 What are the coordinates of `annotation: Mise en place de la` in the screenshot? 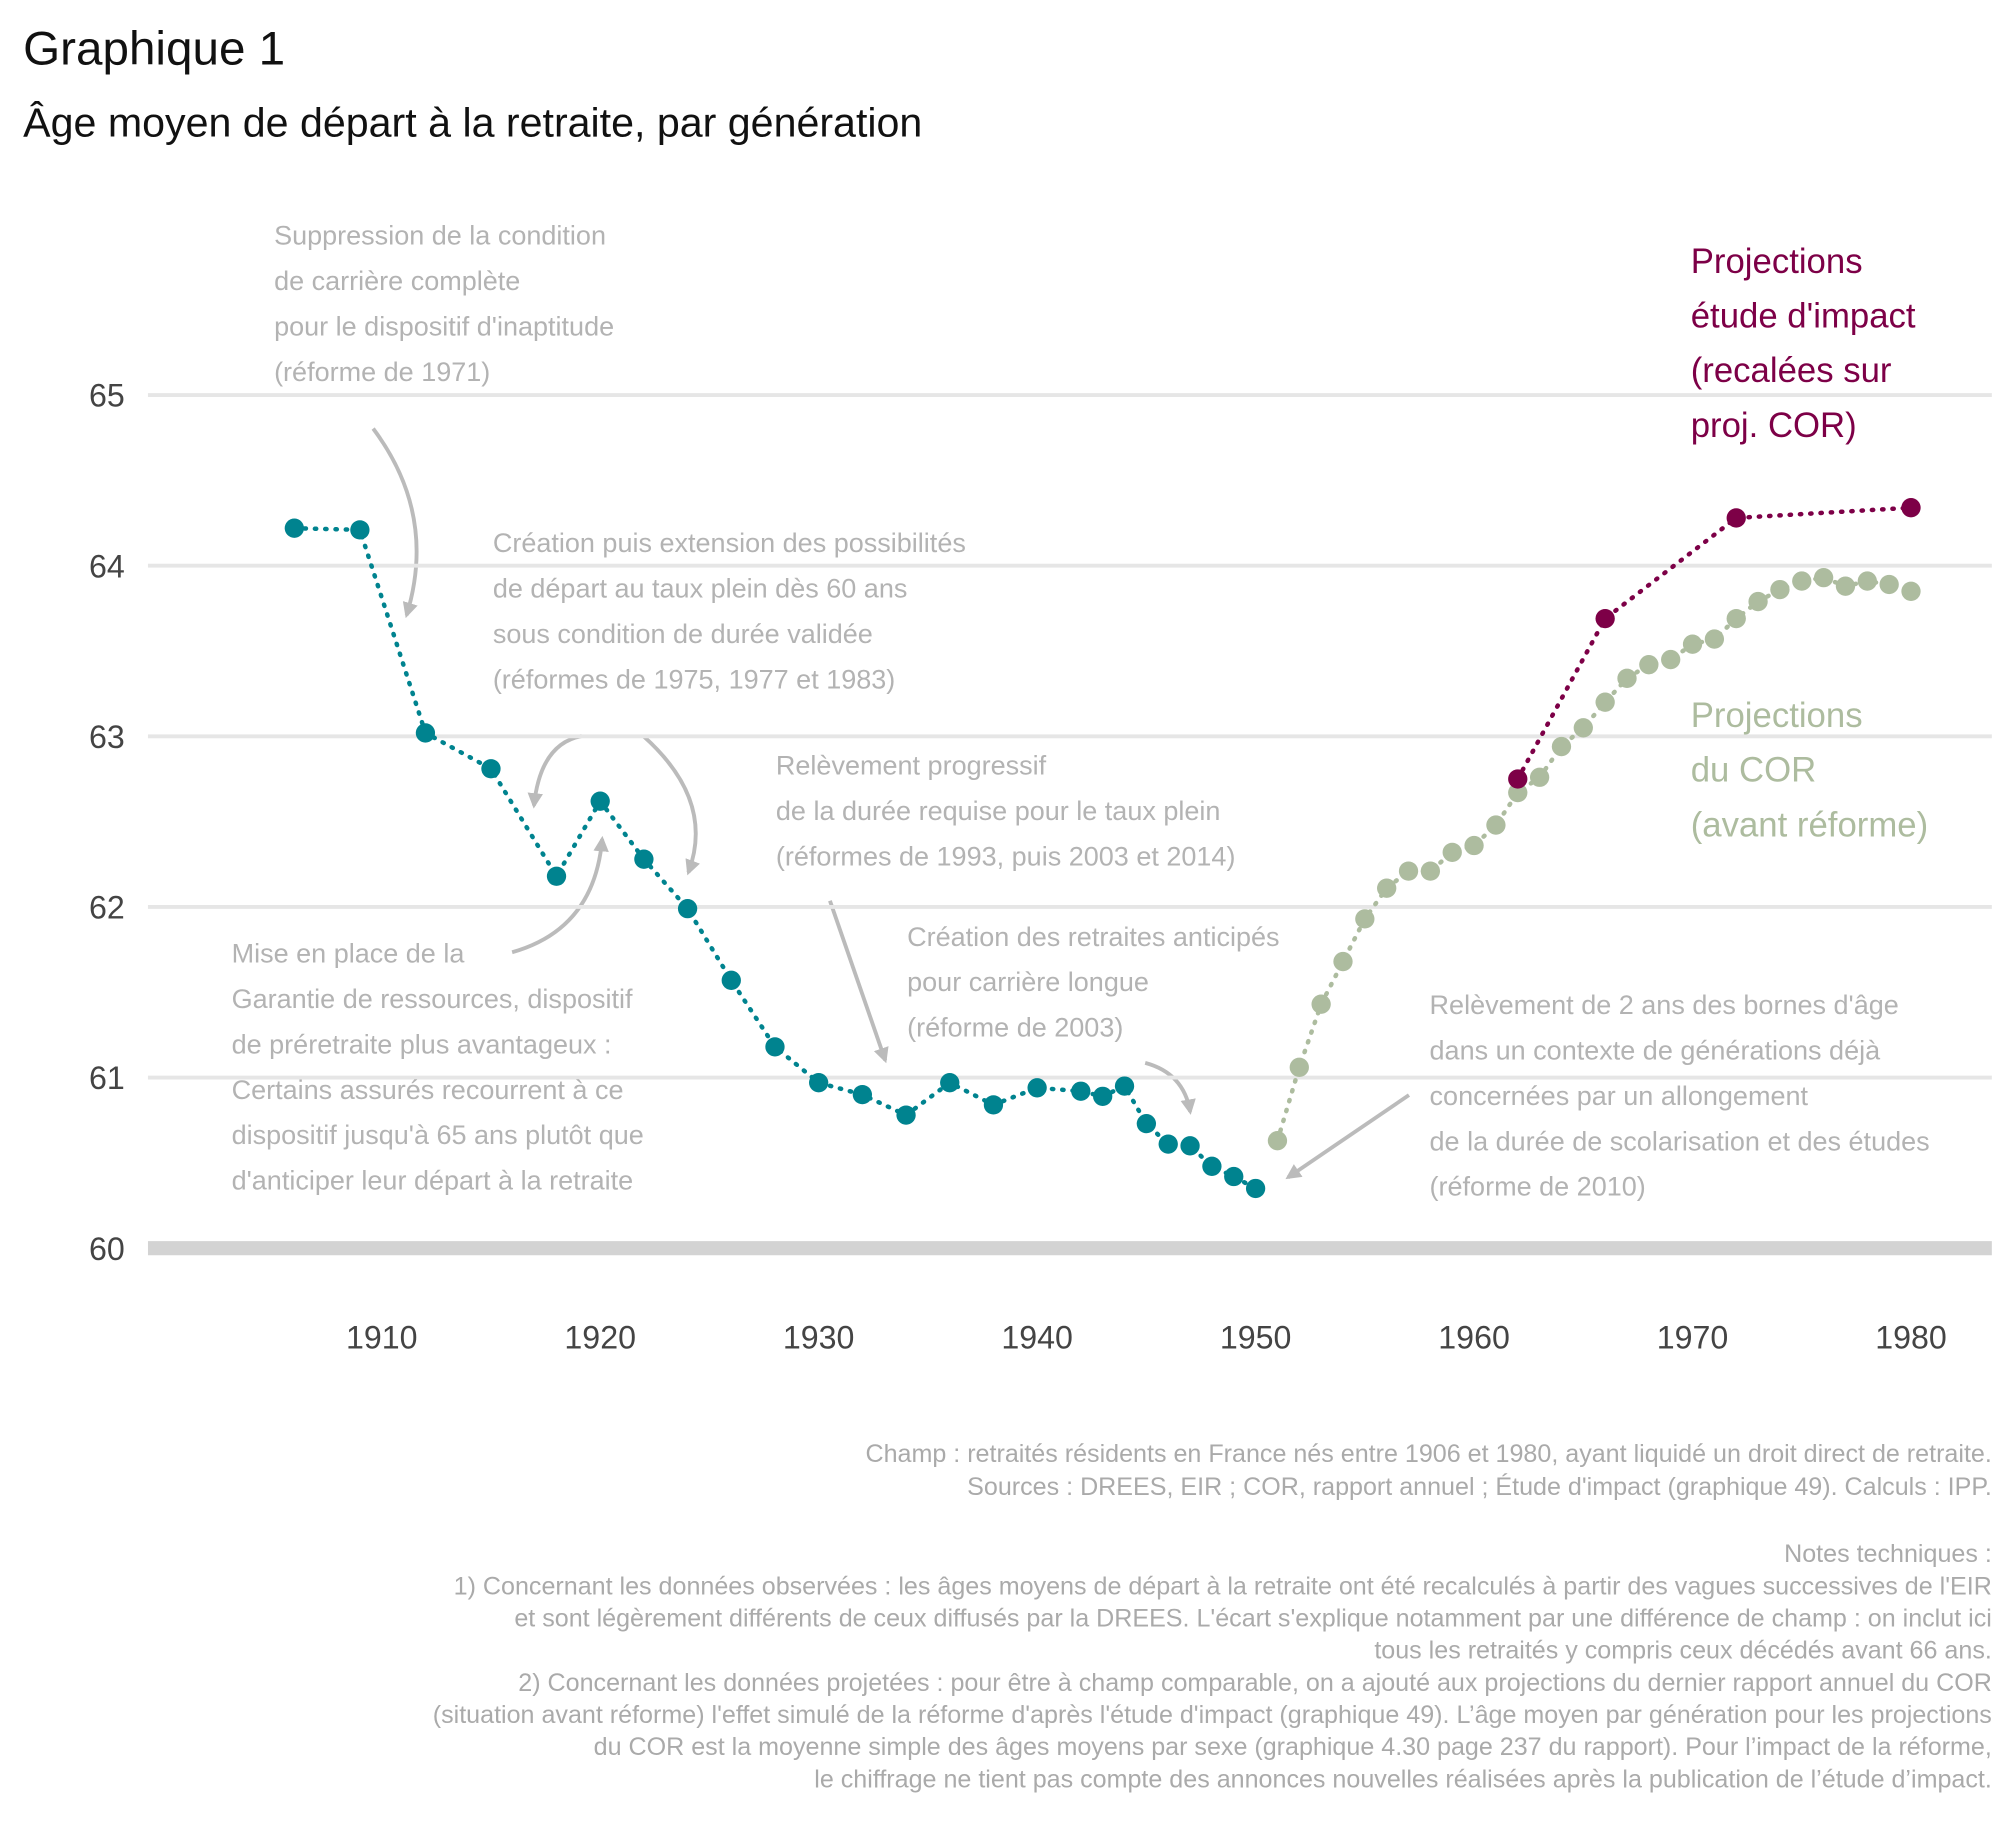 It's located at (349, 954).